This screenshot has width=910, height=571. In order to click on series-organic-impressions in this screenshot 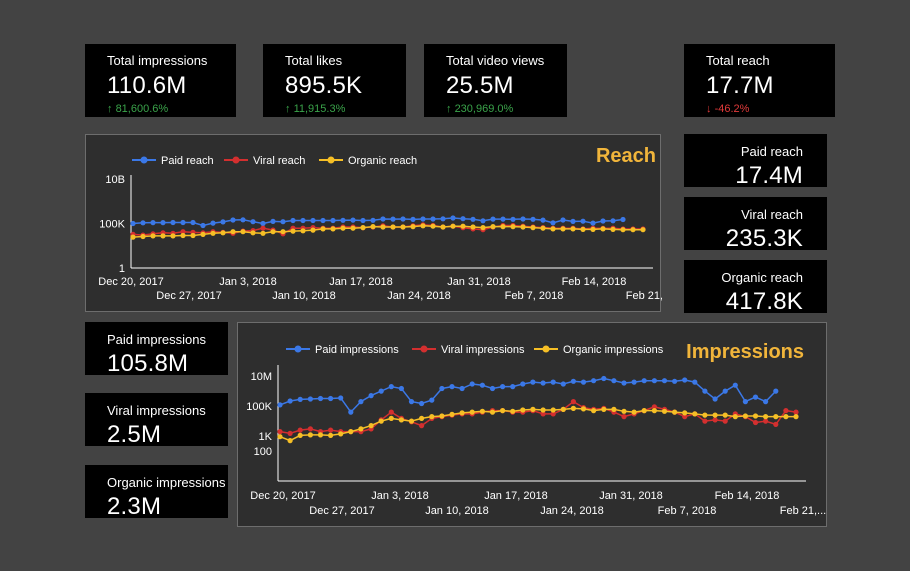, I will do `click(538, 424)`.